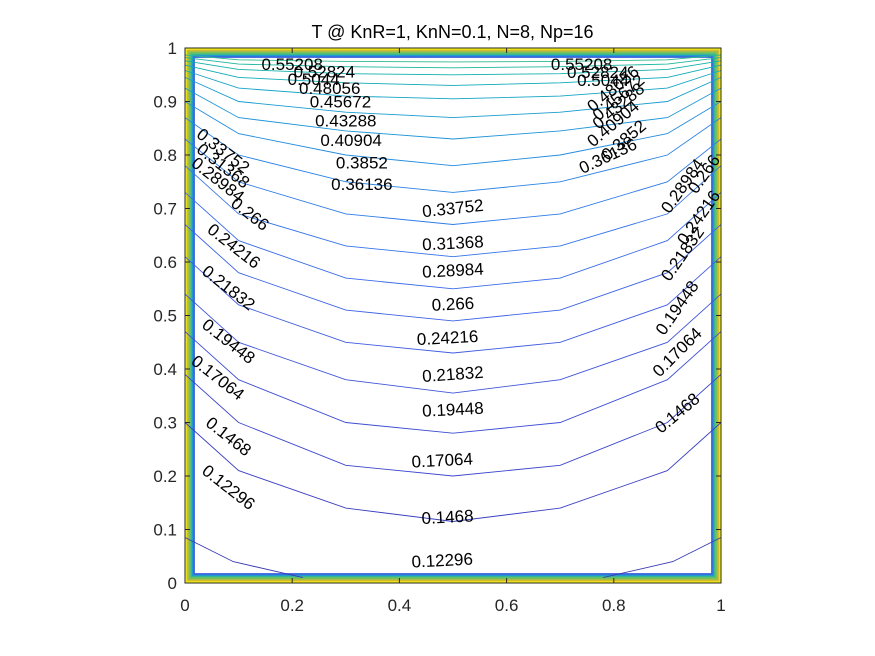  What do you see at coordinates (362, 163) in the screenshot?
I see `contour-label: 0.3852` at bounding box center [362, 163].